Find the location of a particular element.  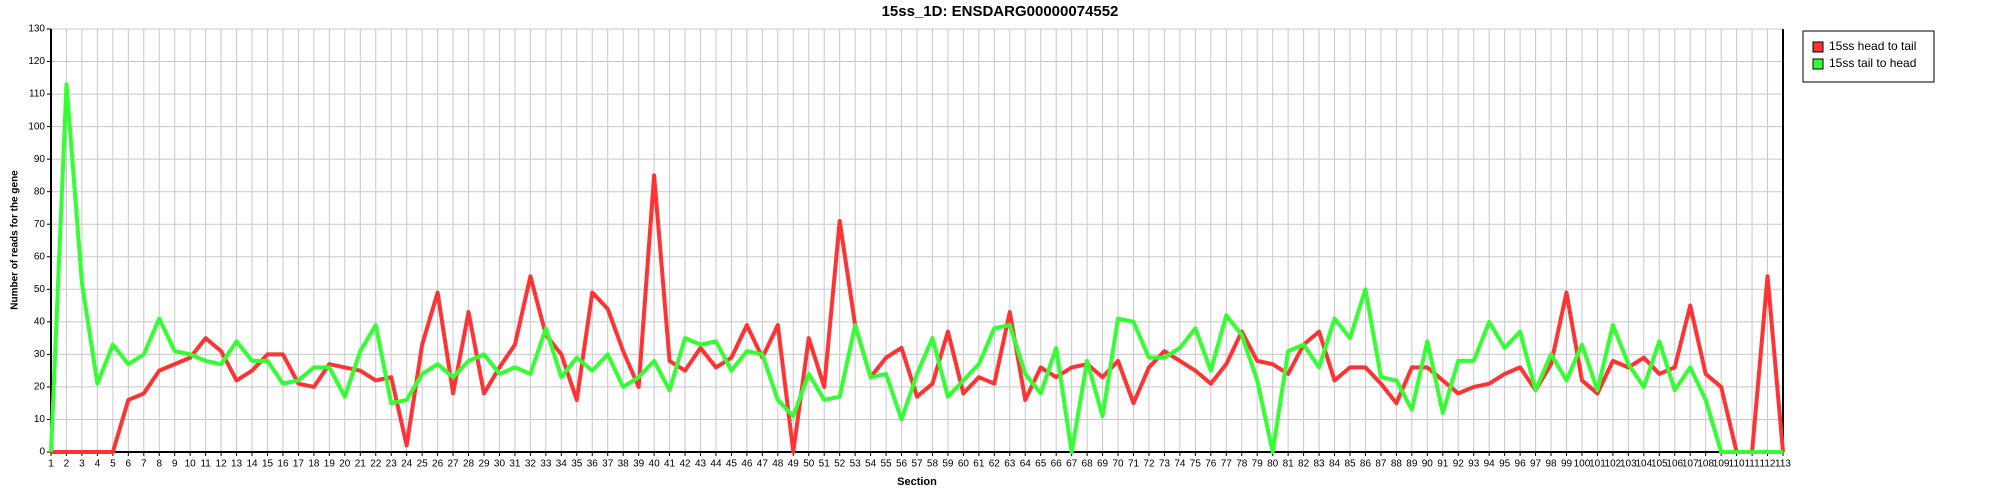

x-tick-label: 62 is located at coordinates (995, 464).